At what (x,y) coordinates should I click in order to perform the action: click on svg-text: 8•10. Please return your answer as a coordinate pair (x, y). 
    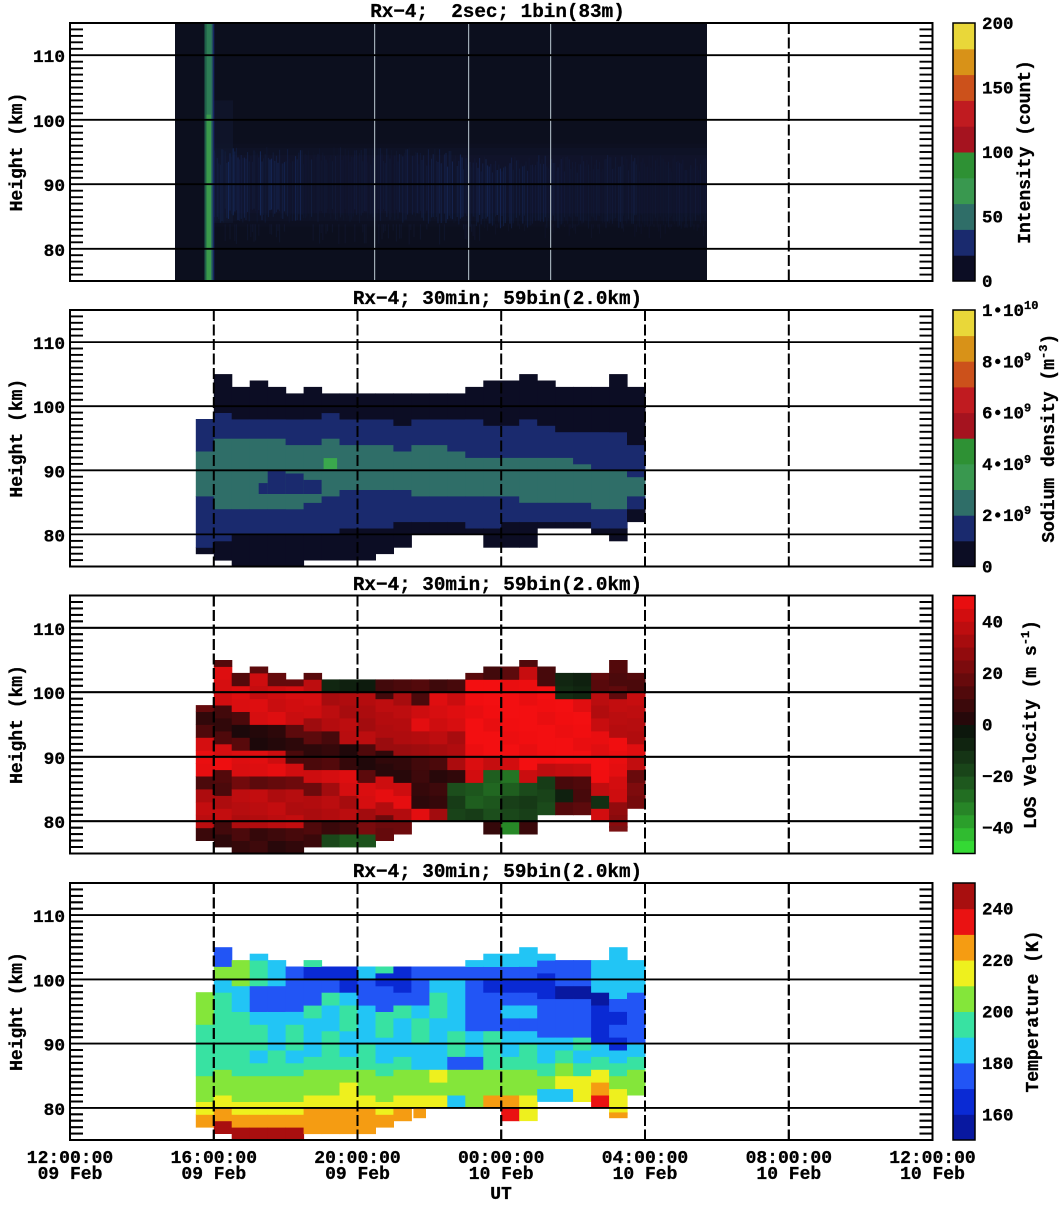
    Looking at the image, I should click on (1003, 363).